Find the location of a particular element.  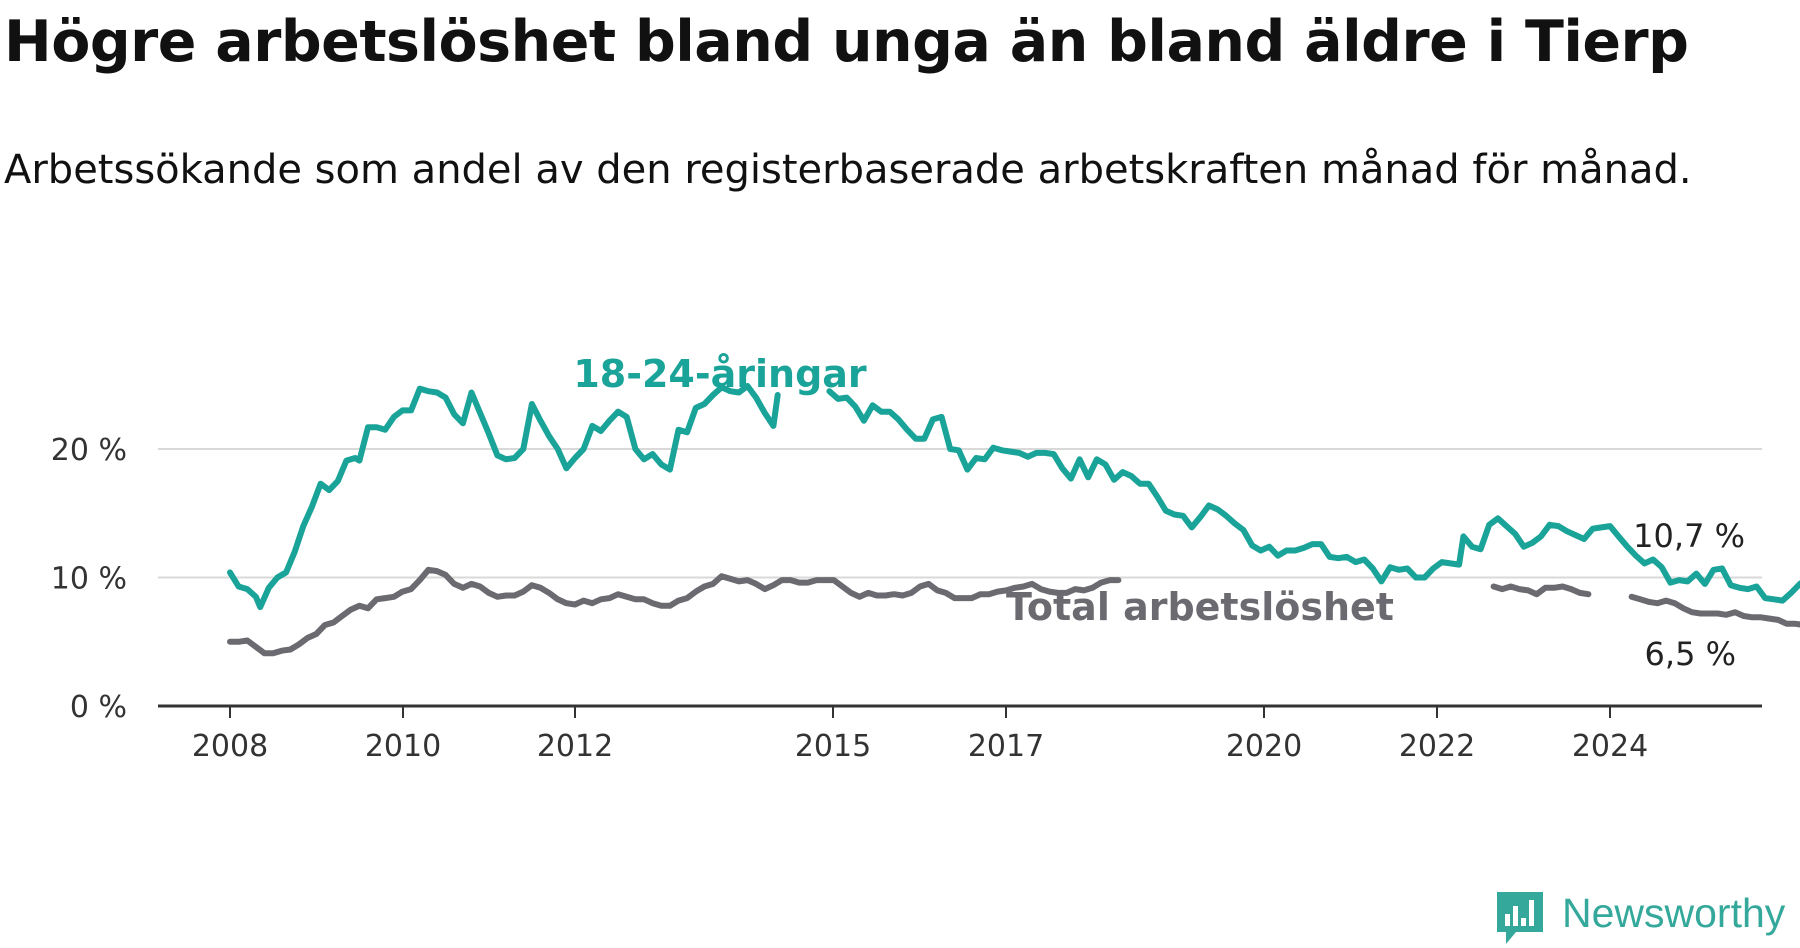

x-tick-label: 2020 is located at coordinates (1264, 746).